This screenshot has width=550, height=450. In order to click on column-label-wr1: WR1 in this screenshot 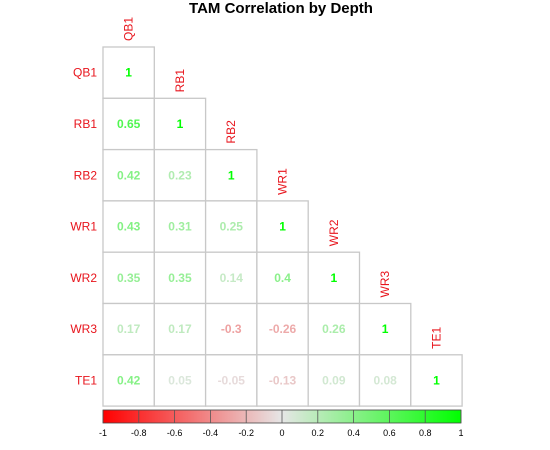, I will do `click(283, 181)`.